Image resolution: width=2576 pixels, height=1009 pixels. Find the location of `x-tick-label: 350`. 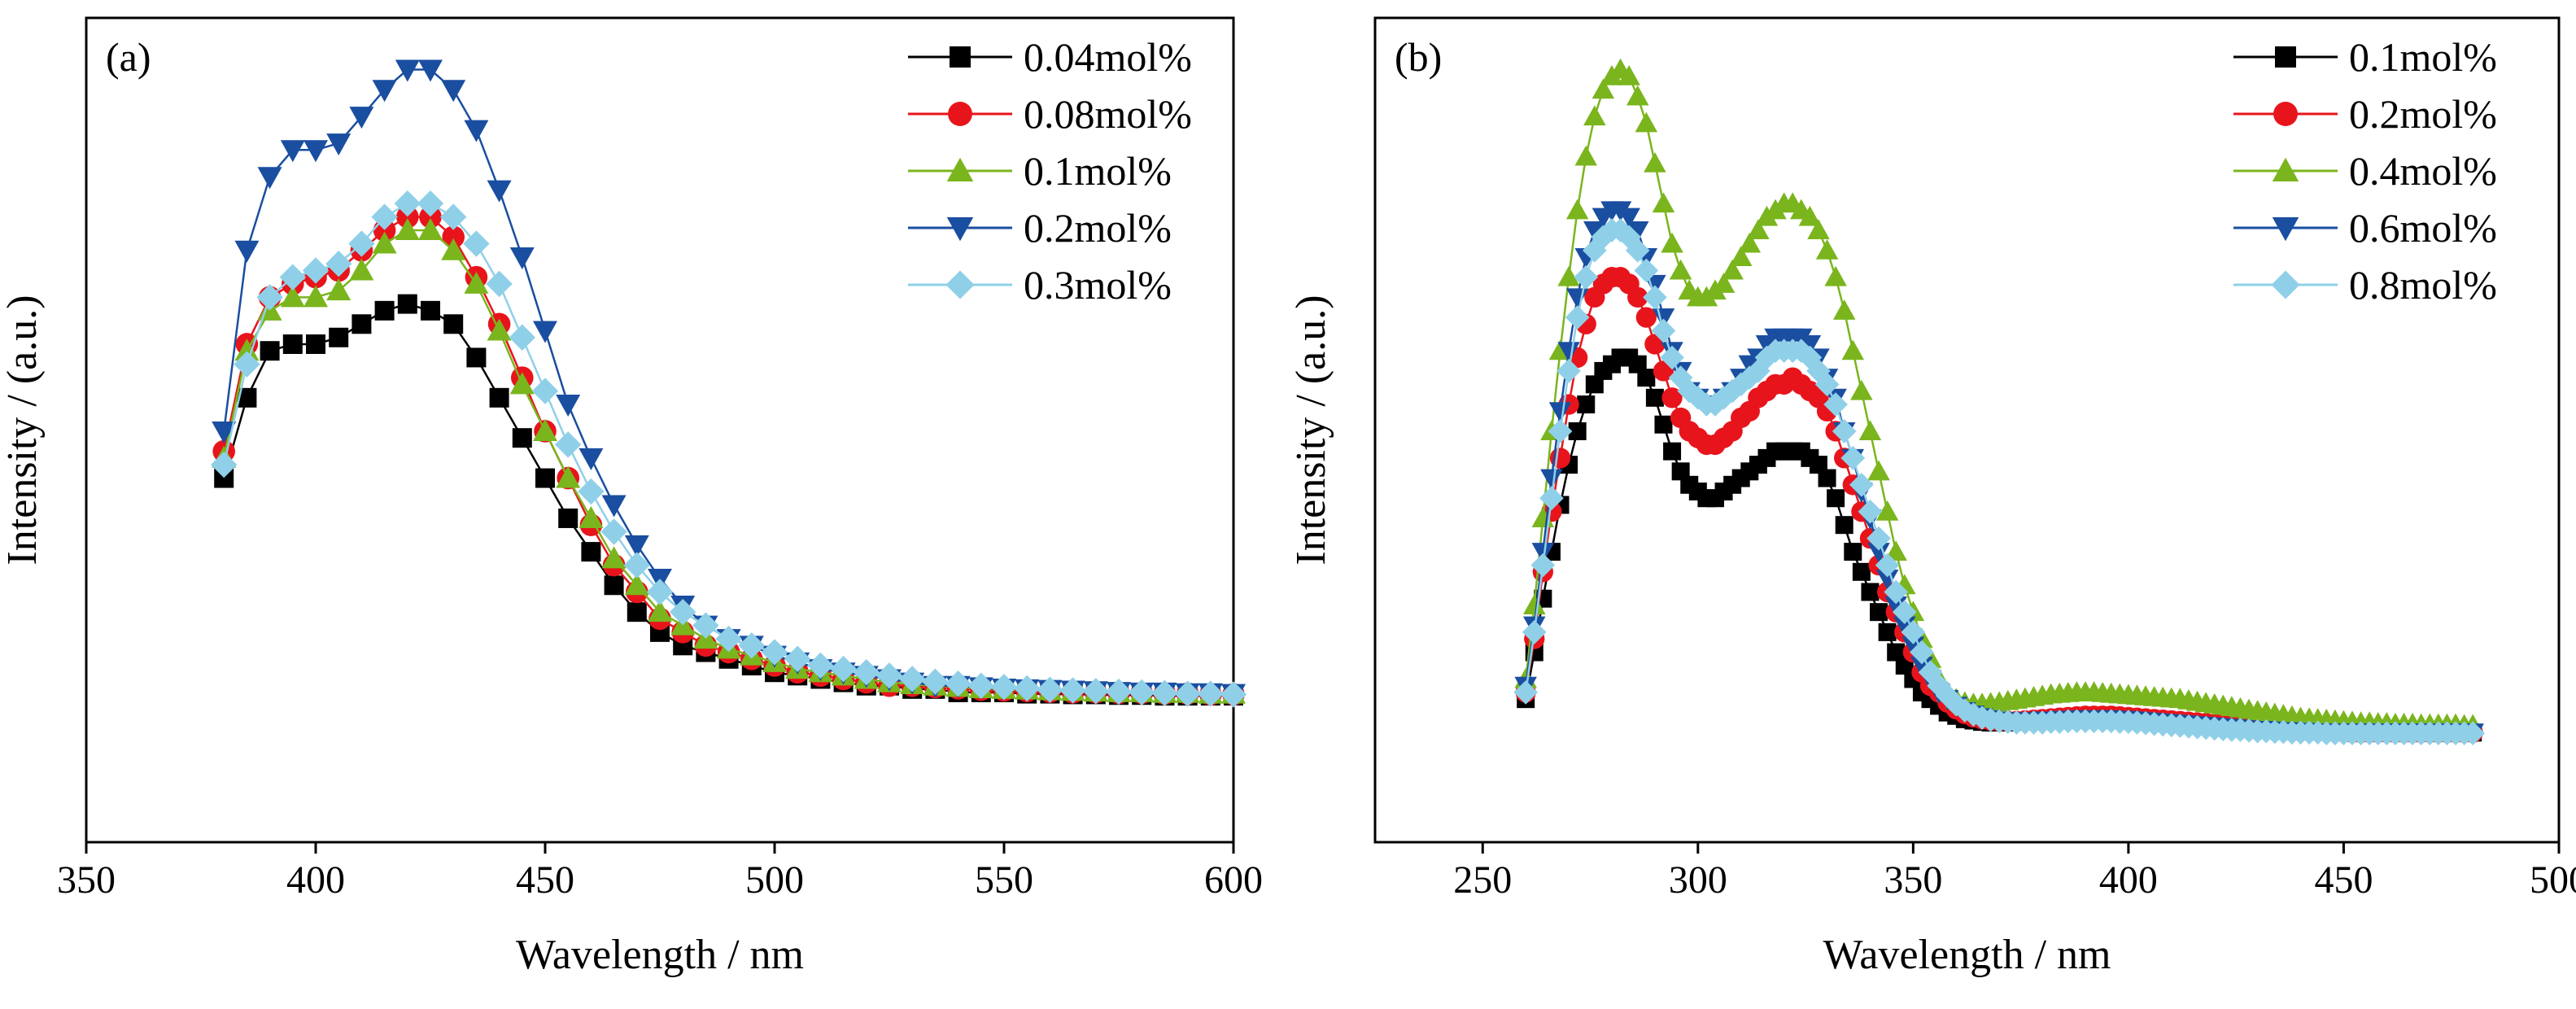

x-tick-label: 350 is located at coordinates (86, 880).